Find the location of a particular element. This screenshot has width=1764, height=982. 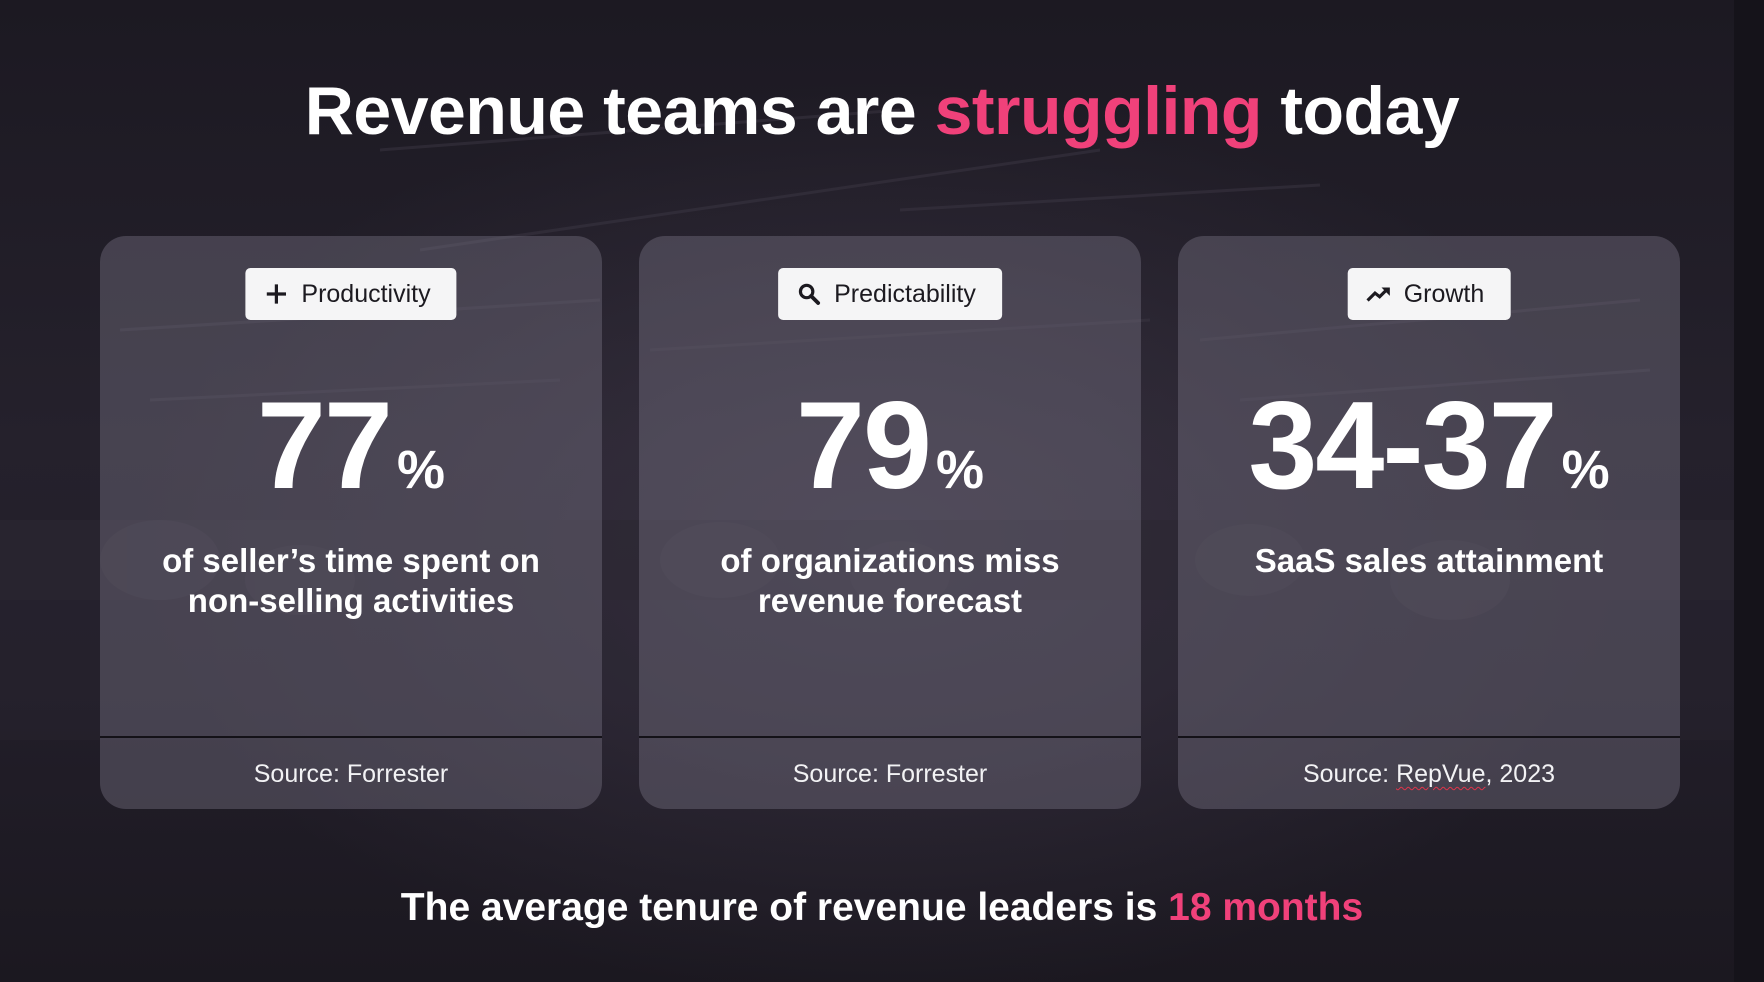

stat-description: SaaS sales attainment is located at coordinates (1429, 561).